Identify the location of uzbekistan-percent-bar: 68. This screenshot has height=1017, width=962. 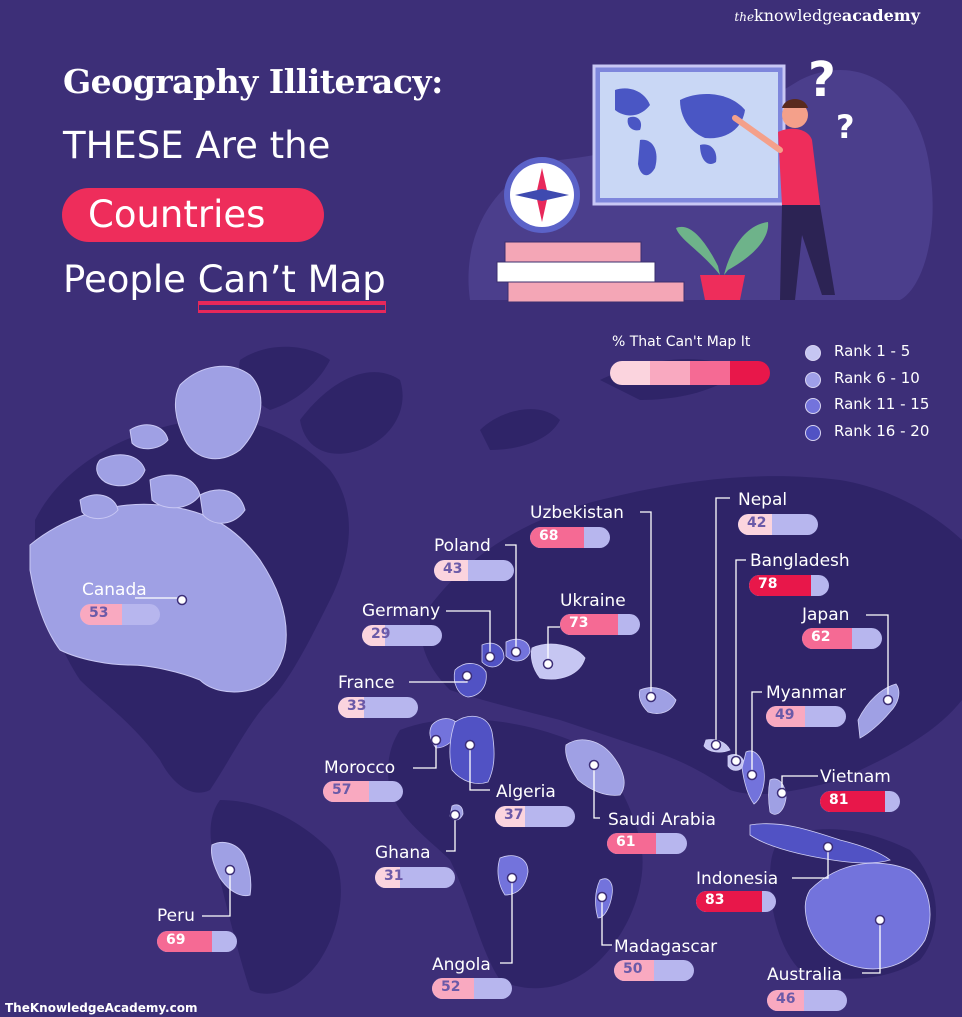
(570, 537).